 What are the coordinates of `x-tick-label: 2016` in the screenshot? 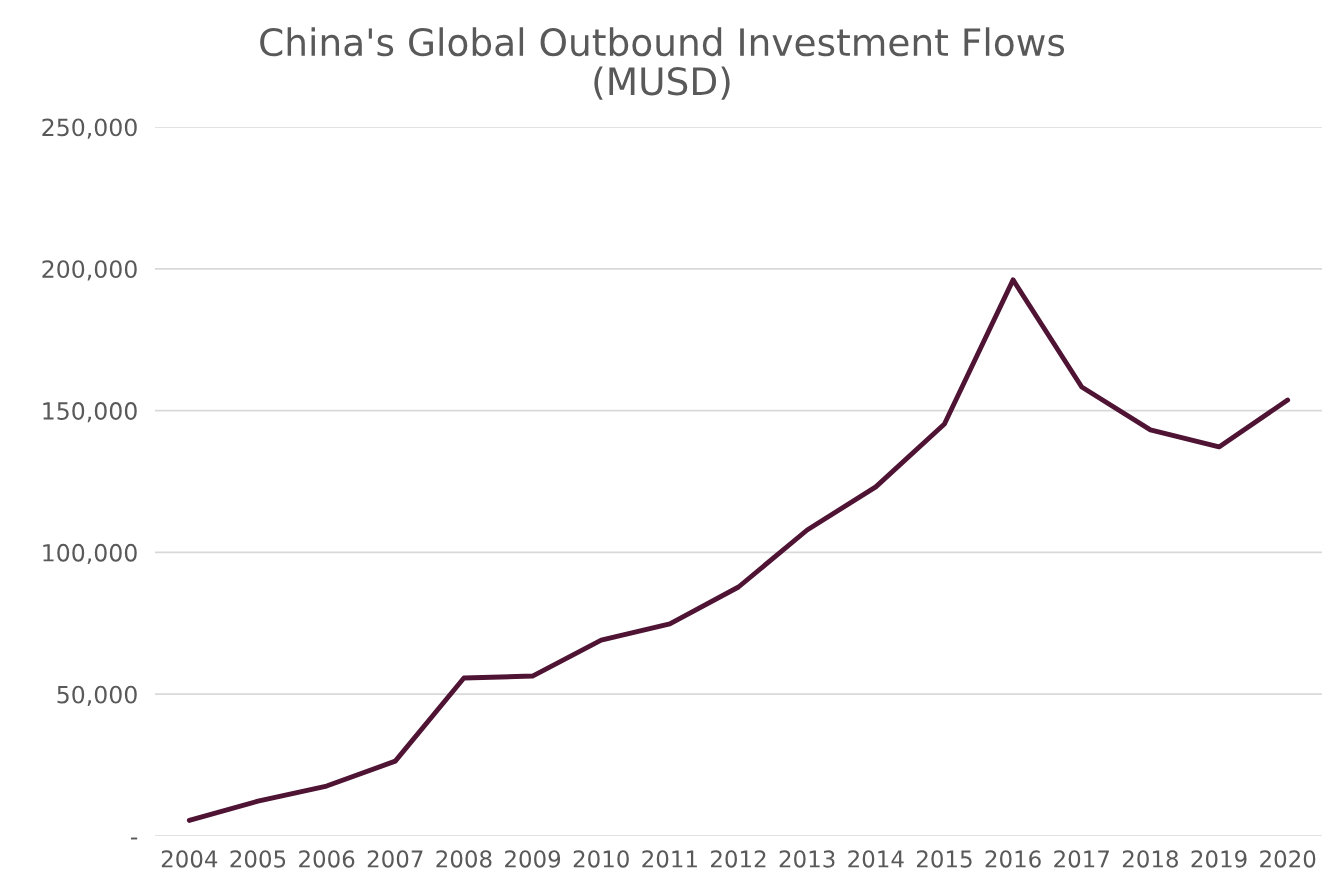 It's located at (1013, 859).